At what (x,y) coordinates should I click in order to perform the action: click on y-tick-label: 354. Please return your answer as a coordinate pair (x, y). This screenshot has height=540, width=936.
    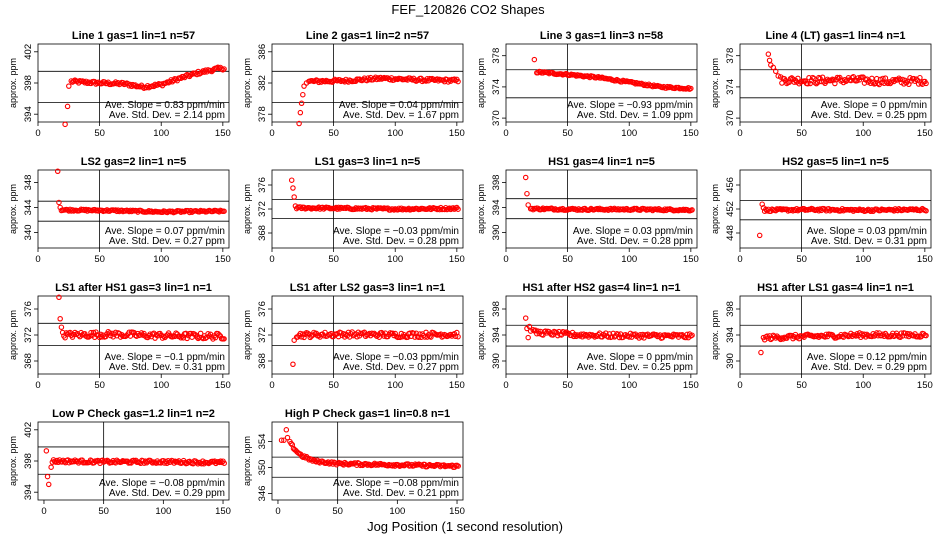
    Looking at the image, I should click on (262, 442).